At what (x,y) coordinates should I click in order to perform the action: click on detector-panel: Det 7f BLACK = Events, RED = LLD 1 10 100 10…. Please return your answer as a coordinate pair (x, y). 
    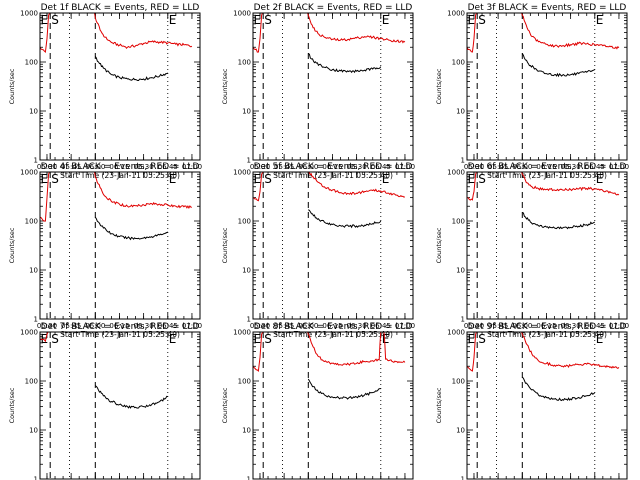
    Looking at the image, I should click on (104, 401).